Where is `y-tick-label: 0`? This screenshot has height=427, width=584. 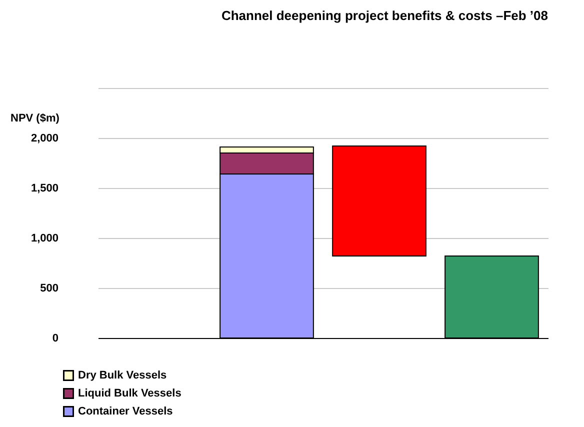 y-tick-label: 0 is located at coordinates (55, 338).